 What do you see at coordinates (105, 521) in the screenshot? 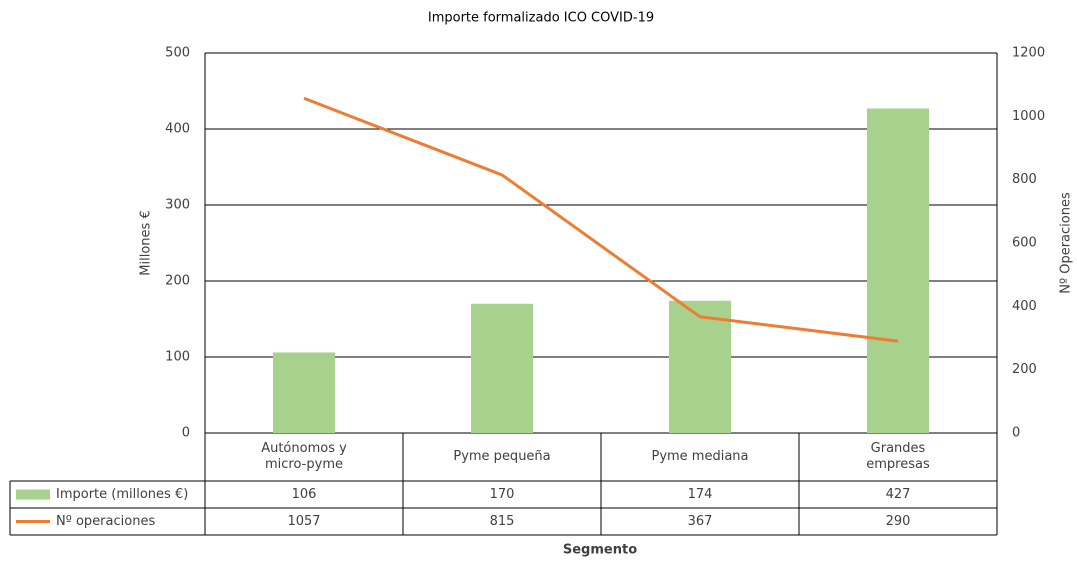
I see `legend-label: Nº operaciones` at bounding box center [105, 521].